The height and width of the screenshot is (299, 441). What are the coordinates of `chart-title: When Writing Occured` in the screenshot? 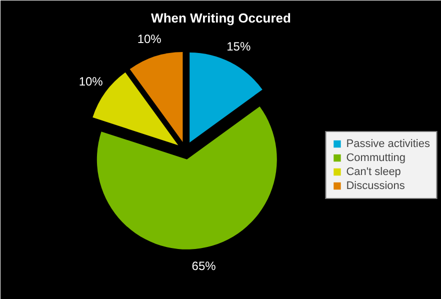 It's located at (221, 18).